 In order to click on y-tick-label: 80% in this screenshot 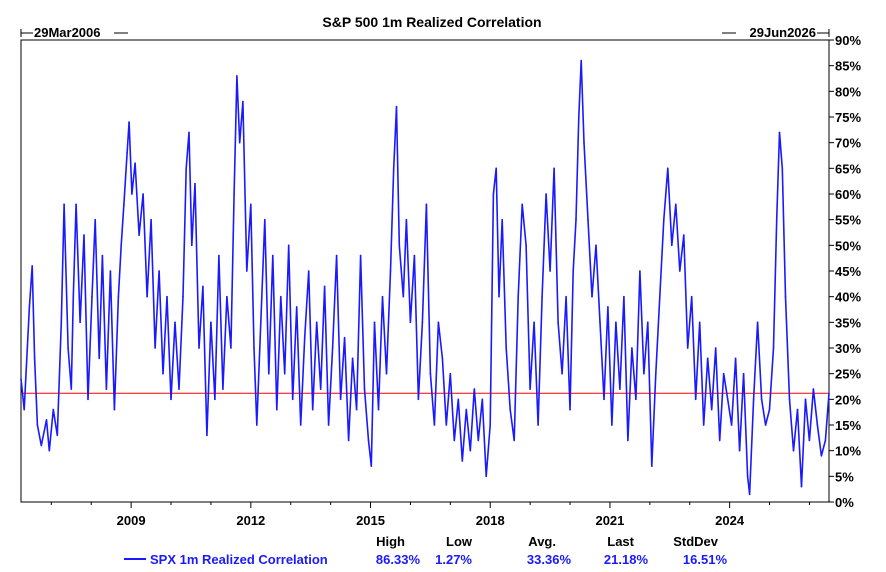, I will do `click(848, 91)`.